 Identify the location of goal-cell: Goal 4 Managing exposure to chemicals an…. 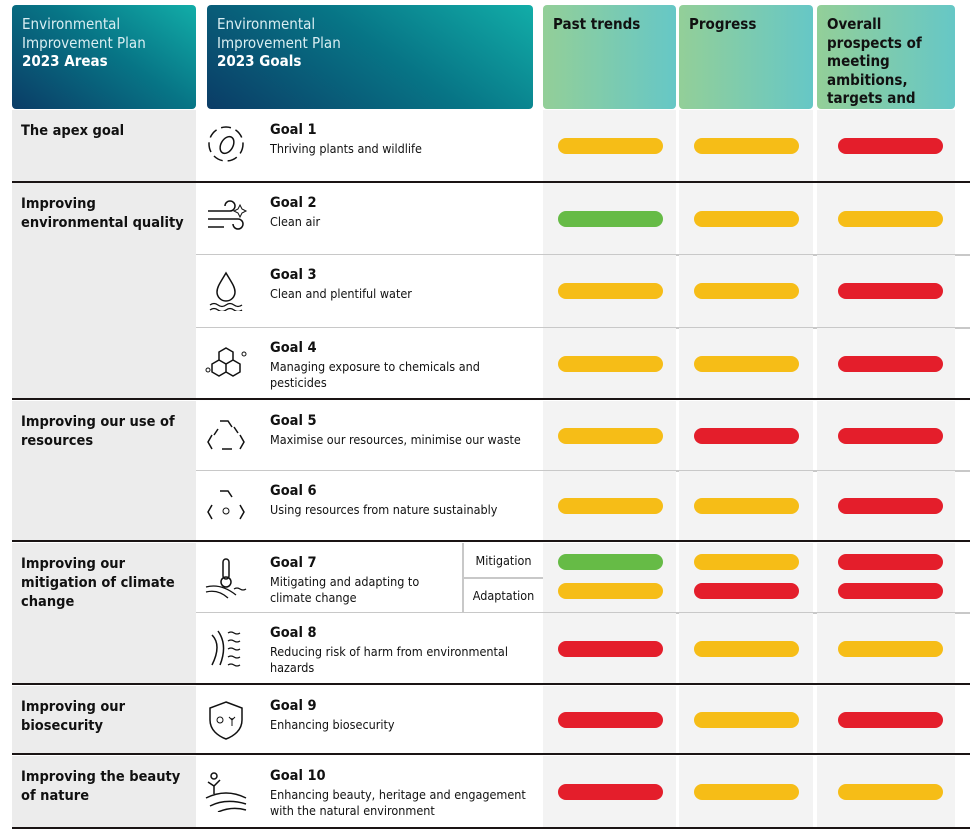
(369, 363).